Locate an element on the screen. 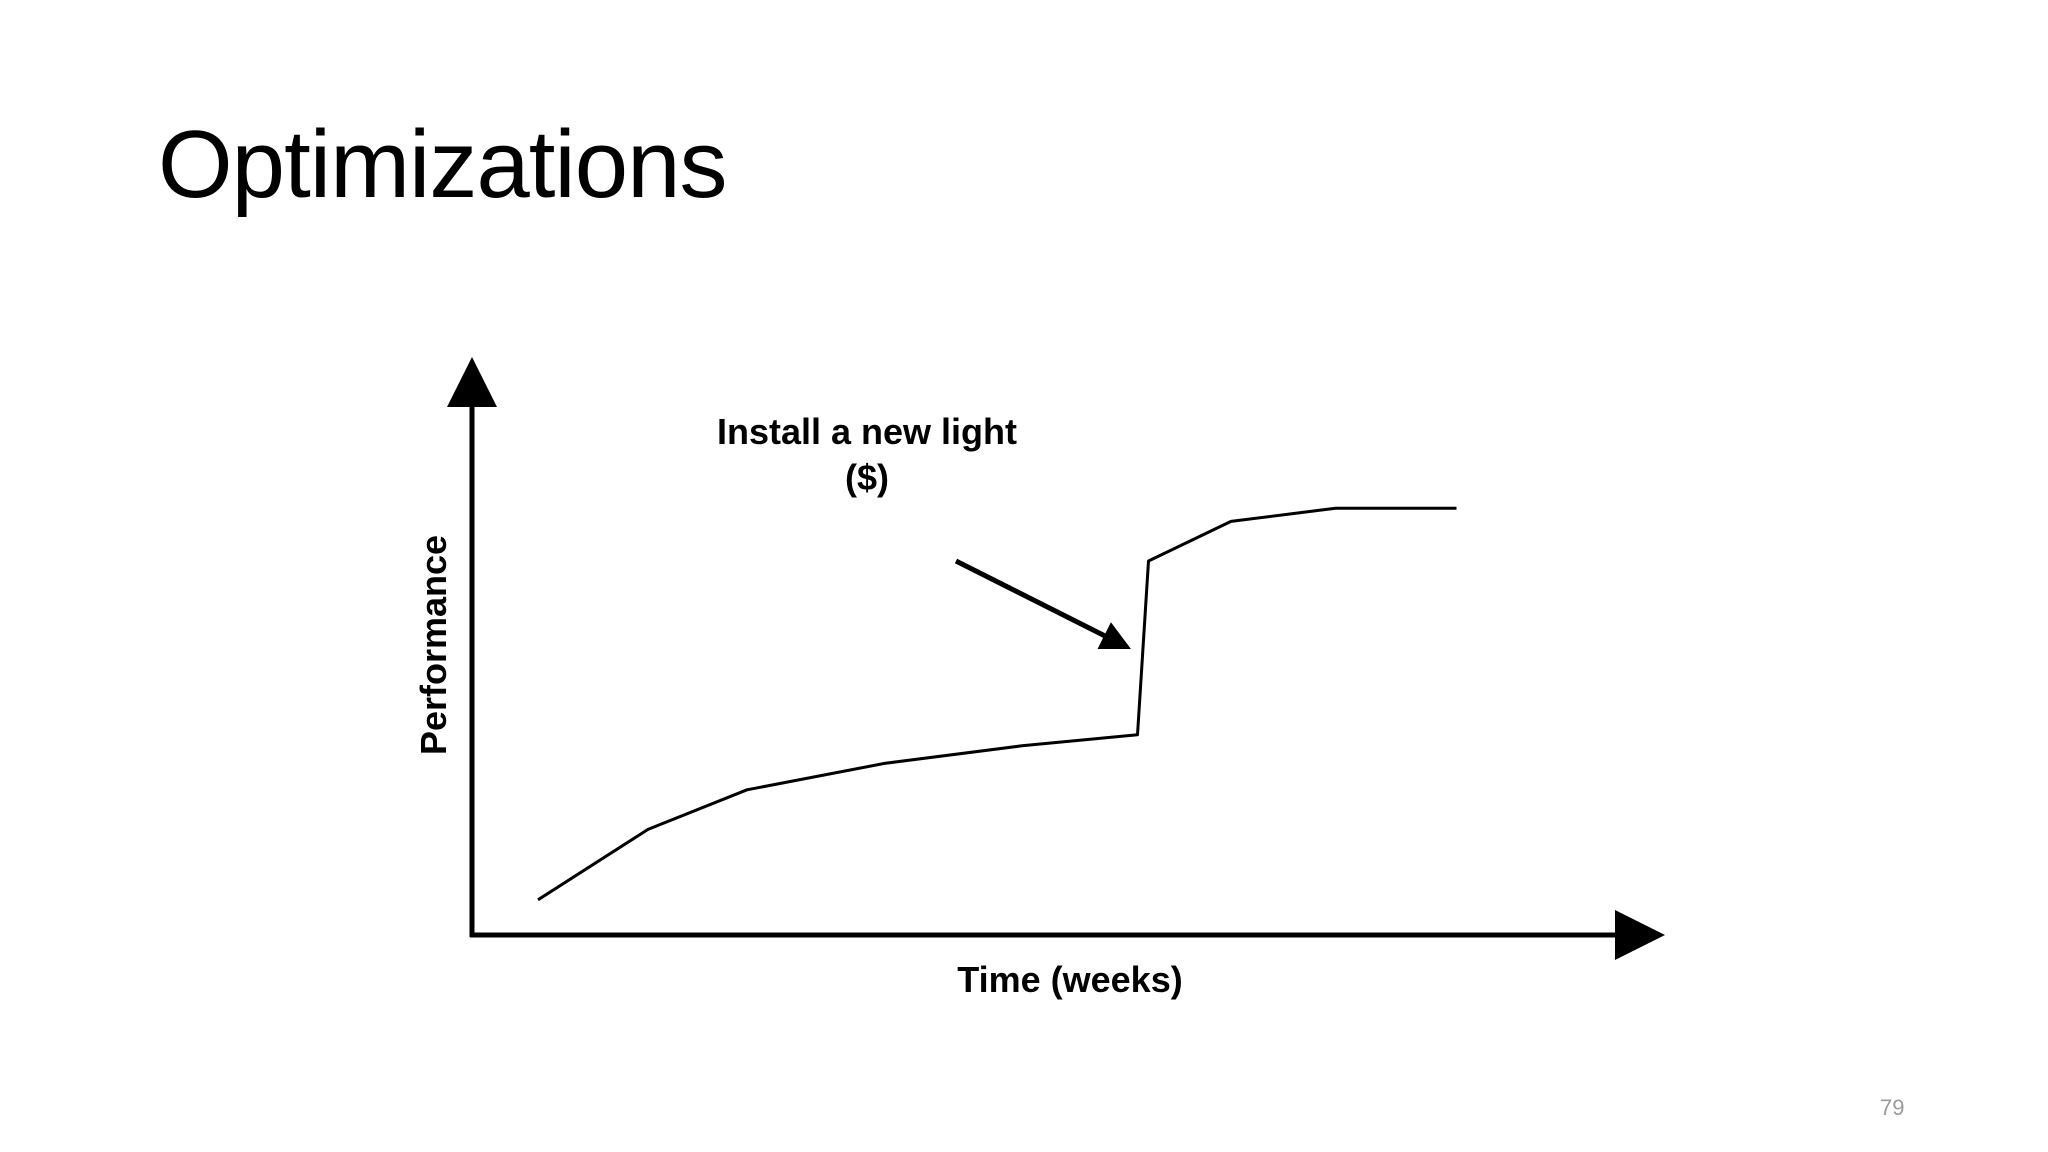 The image size is (2048, 1152). annotation-label: Install a new light ($) is located at coordinates (867, 454).